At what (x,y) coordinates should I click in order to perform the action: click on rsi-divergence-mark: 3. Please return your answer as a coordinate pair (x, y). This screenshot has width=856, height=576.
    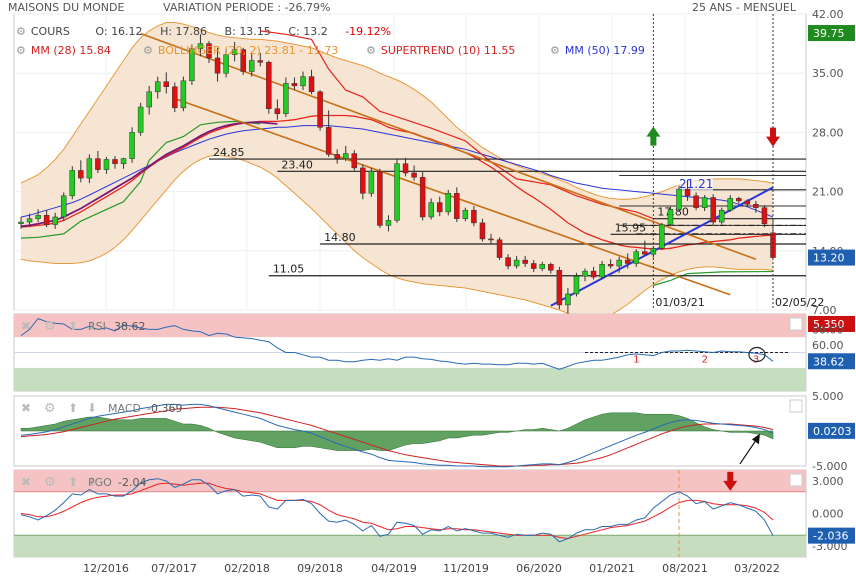
    Looking at the image, I should click on (756, 360).